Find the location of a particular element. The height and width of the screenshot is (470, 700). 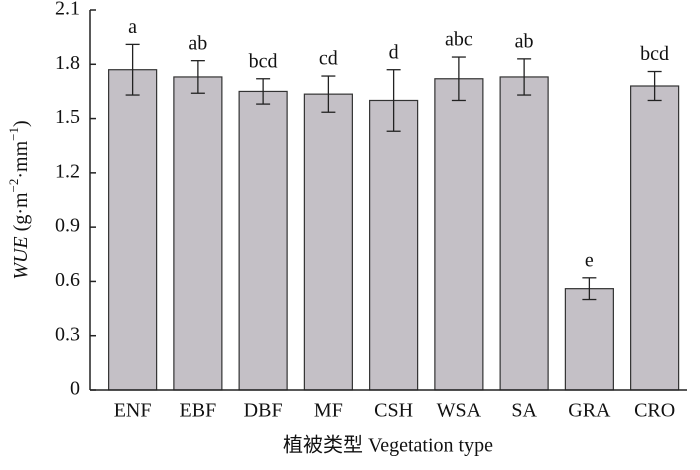

x-axis-label: 植被类型 Vegetation type is located at coordinates (388, 445).